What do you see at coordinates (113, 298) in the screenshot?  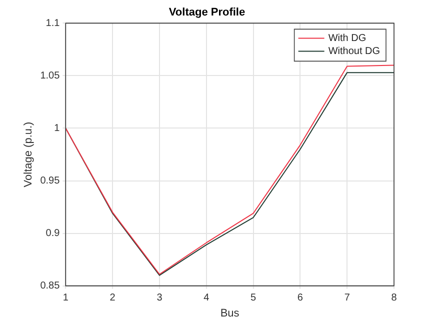 I see `x-tick-label: 2` at bounding box center [113, 298].